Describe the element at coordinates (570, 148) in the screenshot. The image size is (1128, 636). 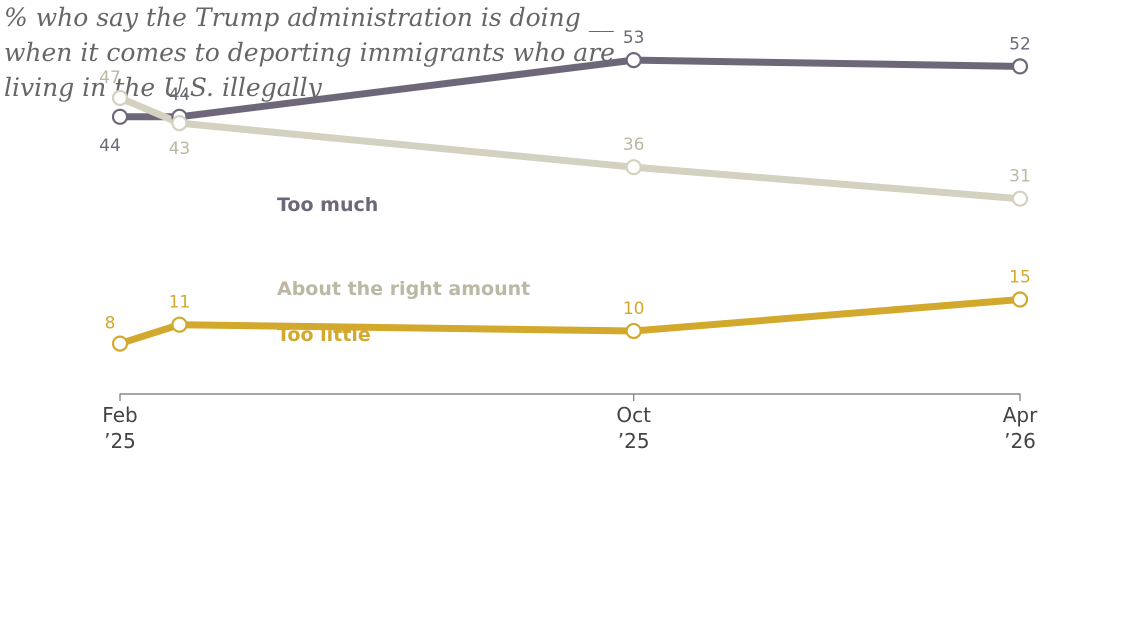
I see `series-line-about-the-right-amount` at that location.